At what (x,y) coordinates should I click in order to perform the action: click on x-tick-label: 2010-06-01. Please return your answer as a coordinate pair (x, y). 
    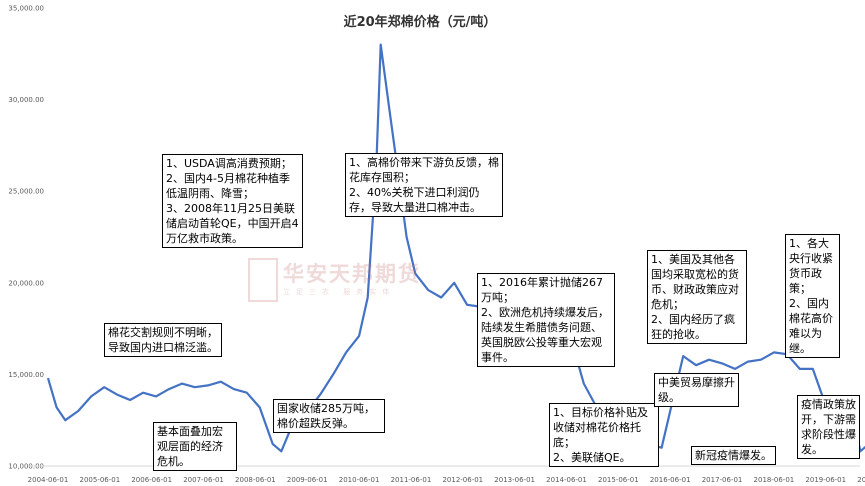
    Looking at the image, I should click on (359, 480).